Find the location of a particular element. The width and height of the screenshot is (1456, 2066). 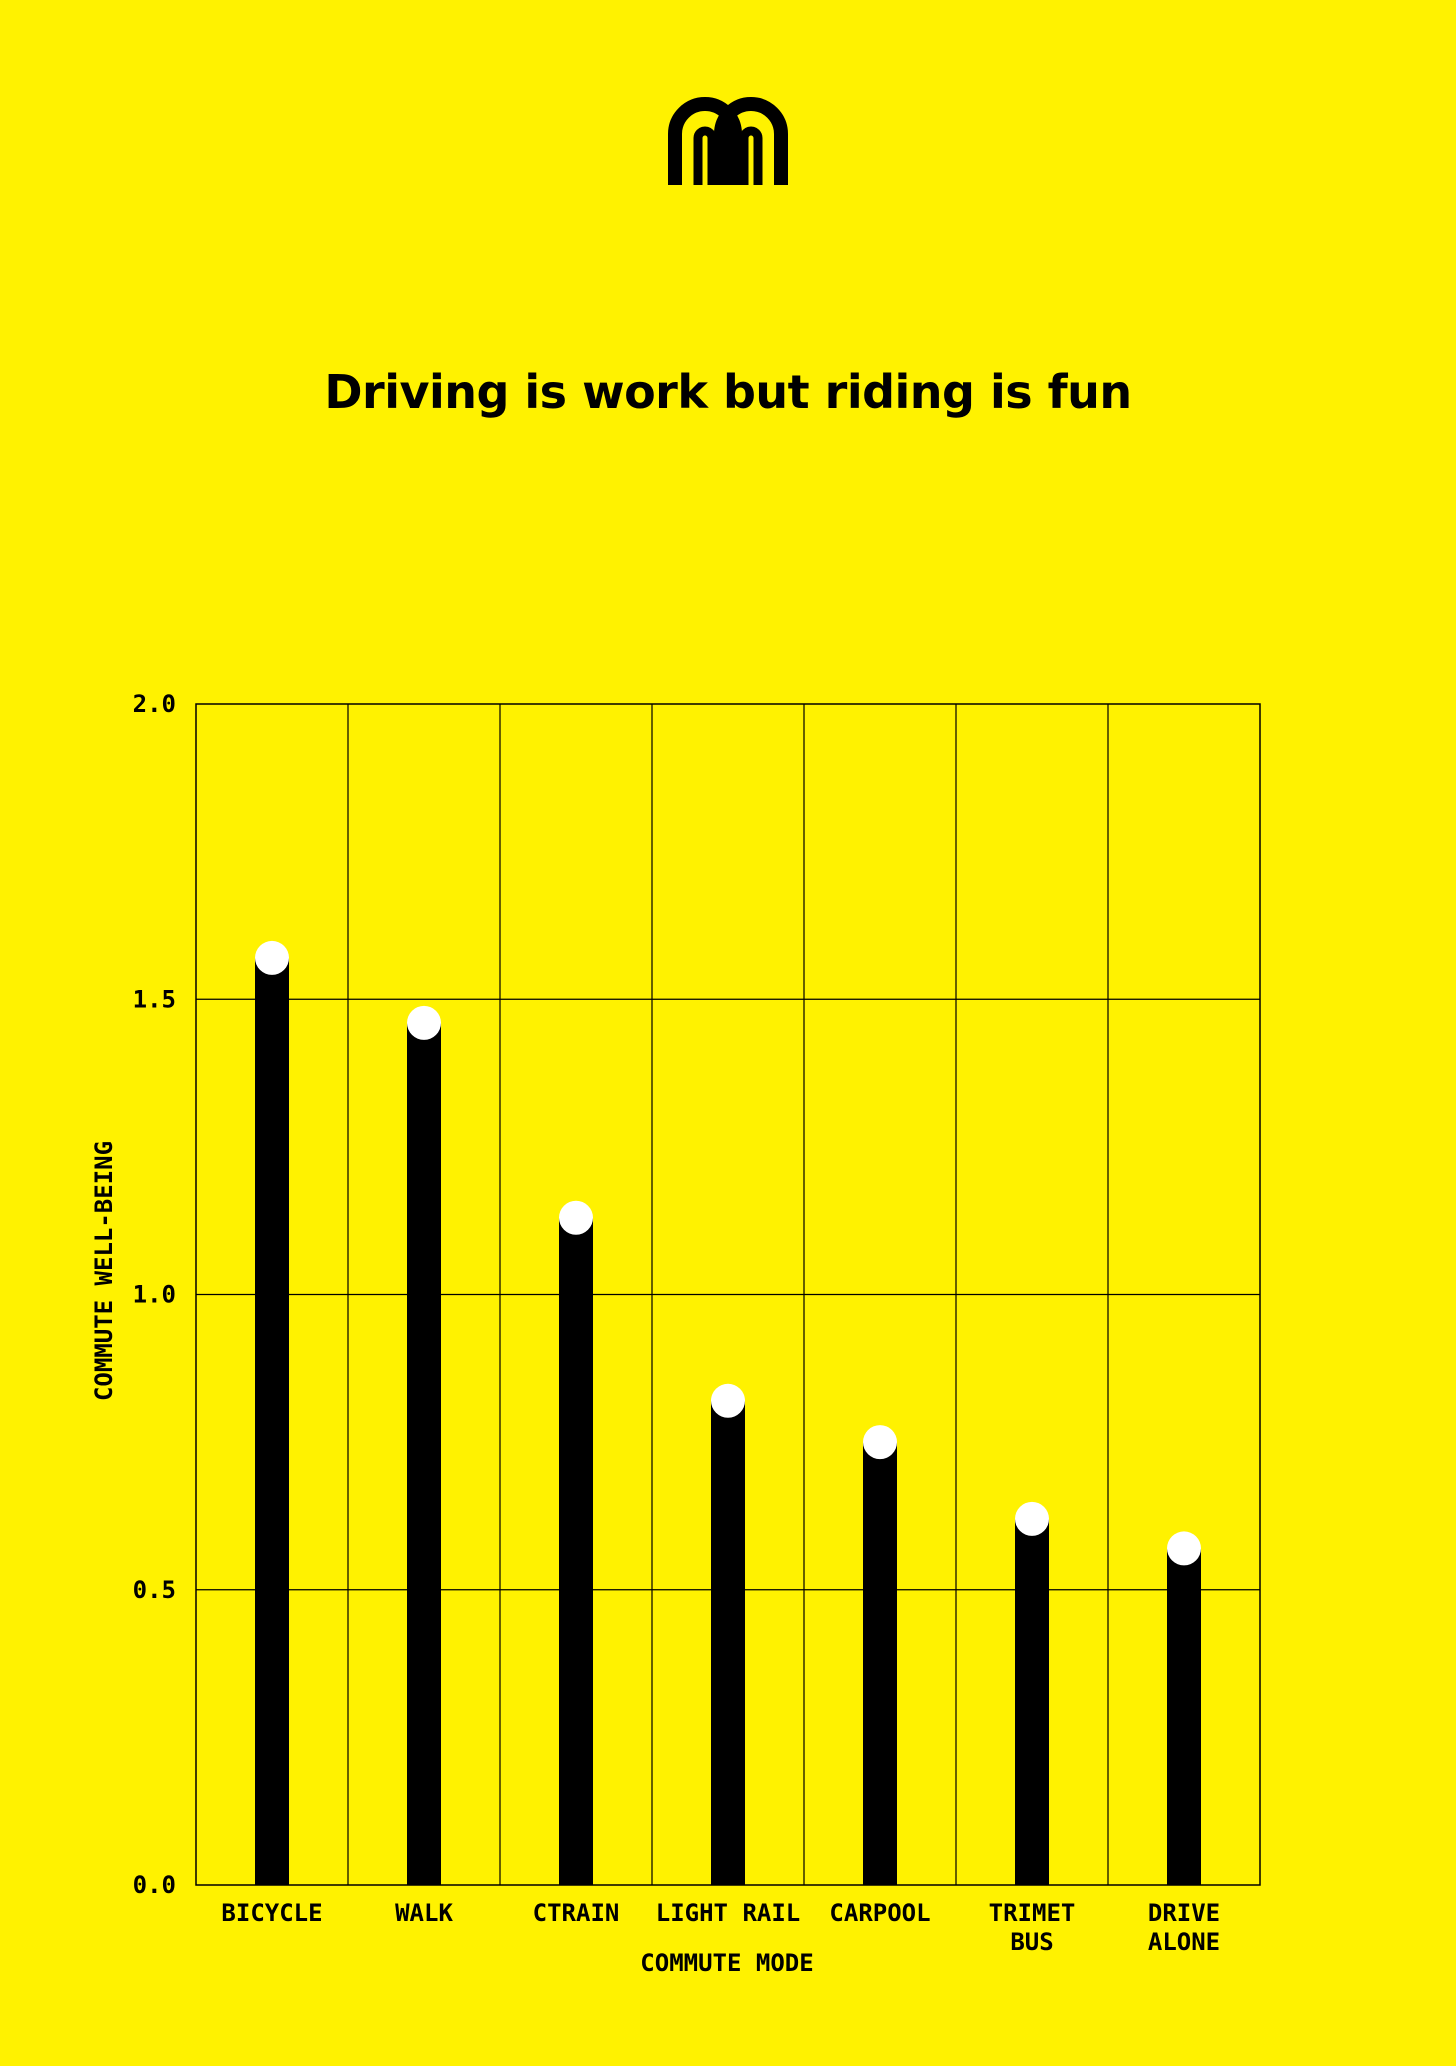

x-tick-label: WALK is located at coordinates (424, 1913).